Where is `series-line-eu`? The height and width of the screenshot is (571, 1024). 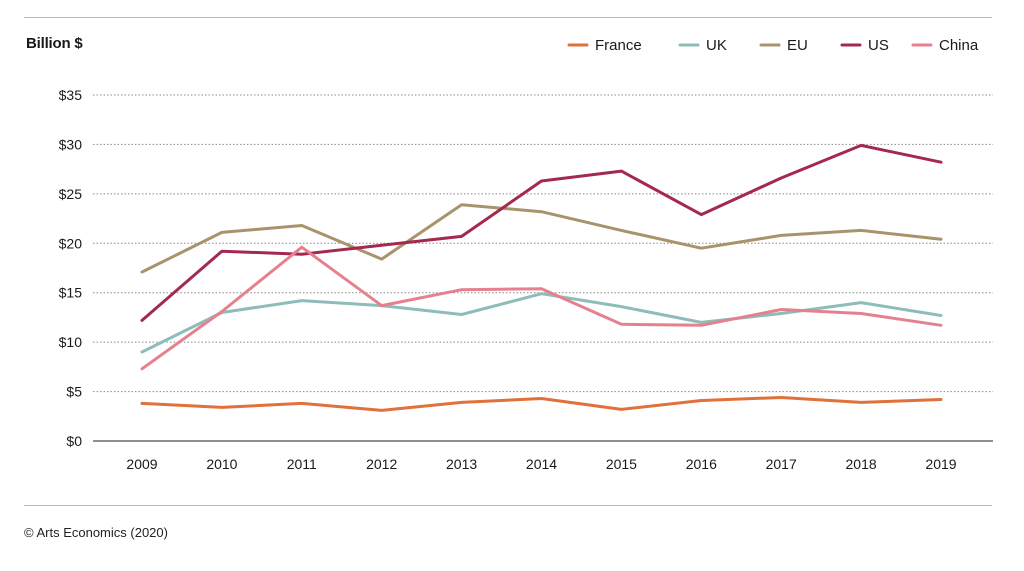 series-line-eu is located at coordinates (541, 238).